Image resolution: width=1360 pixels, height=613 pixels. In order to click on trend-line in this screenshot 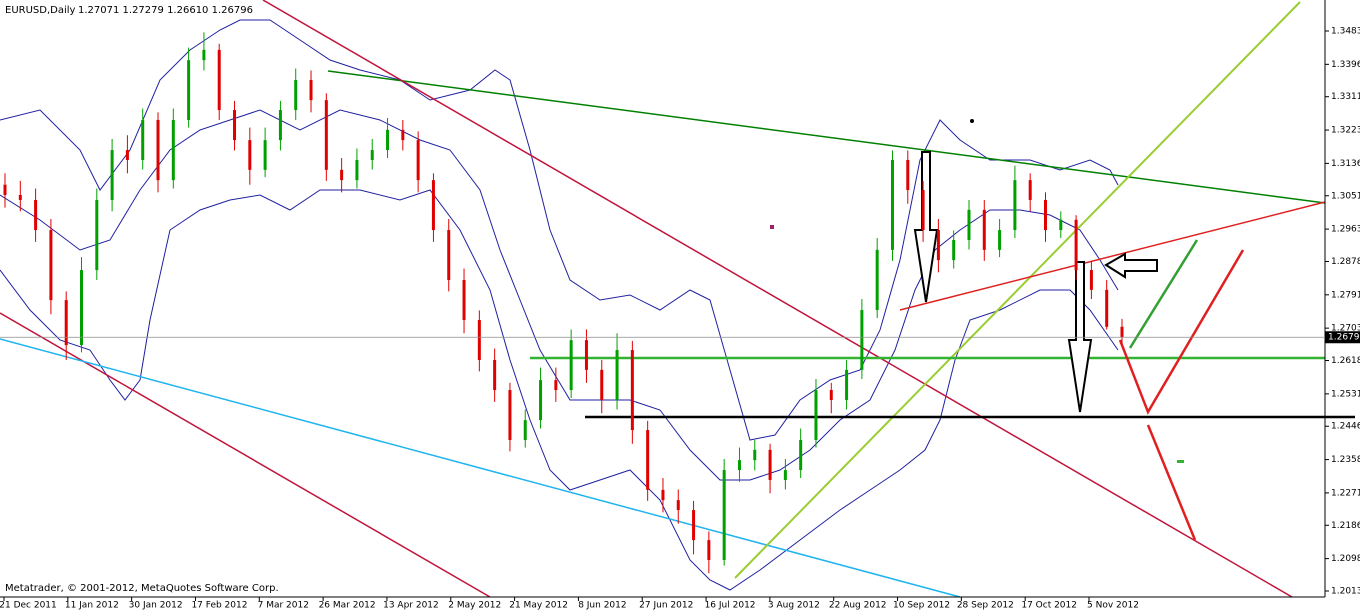, I will do `click(1112, 256)`.